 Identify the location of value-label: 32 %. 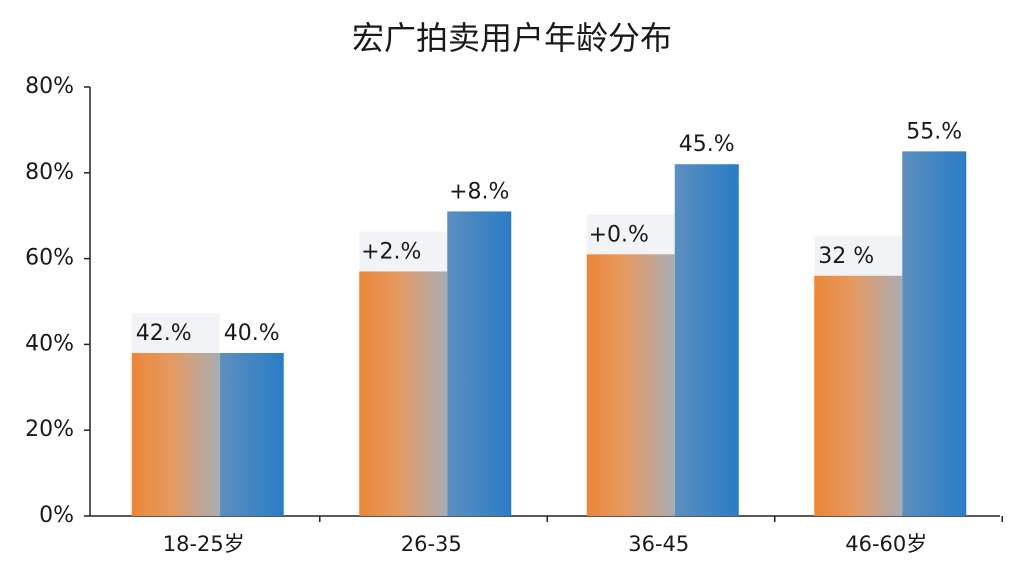
(846, 256).